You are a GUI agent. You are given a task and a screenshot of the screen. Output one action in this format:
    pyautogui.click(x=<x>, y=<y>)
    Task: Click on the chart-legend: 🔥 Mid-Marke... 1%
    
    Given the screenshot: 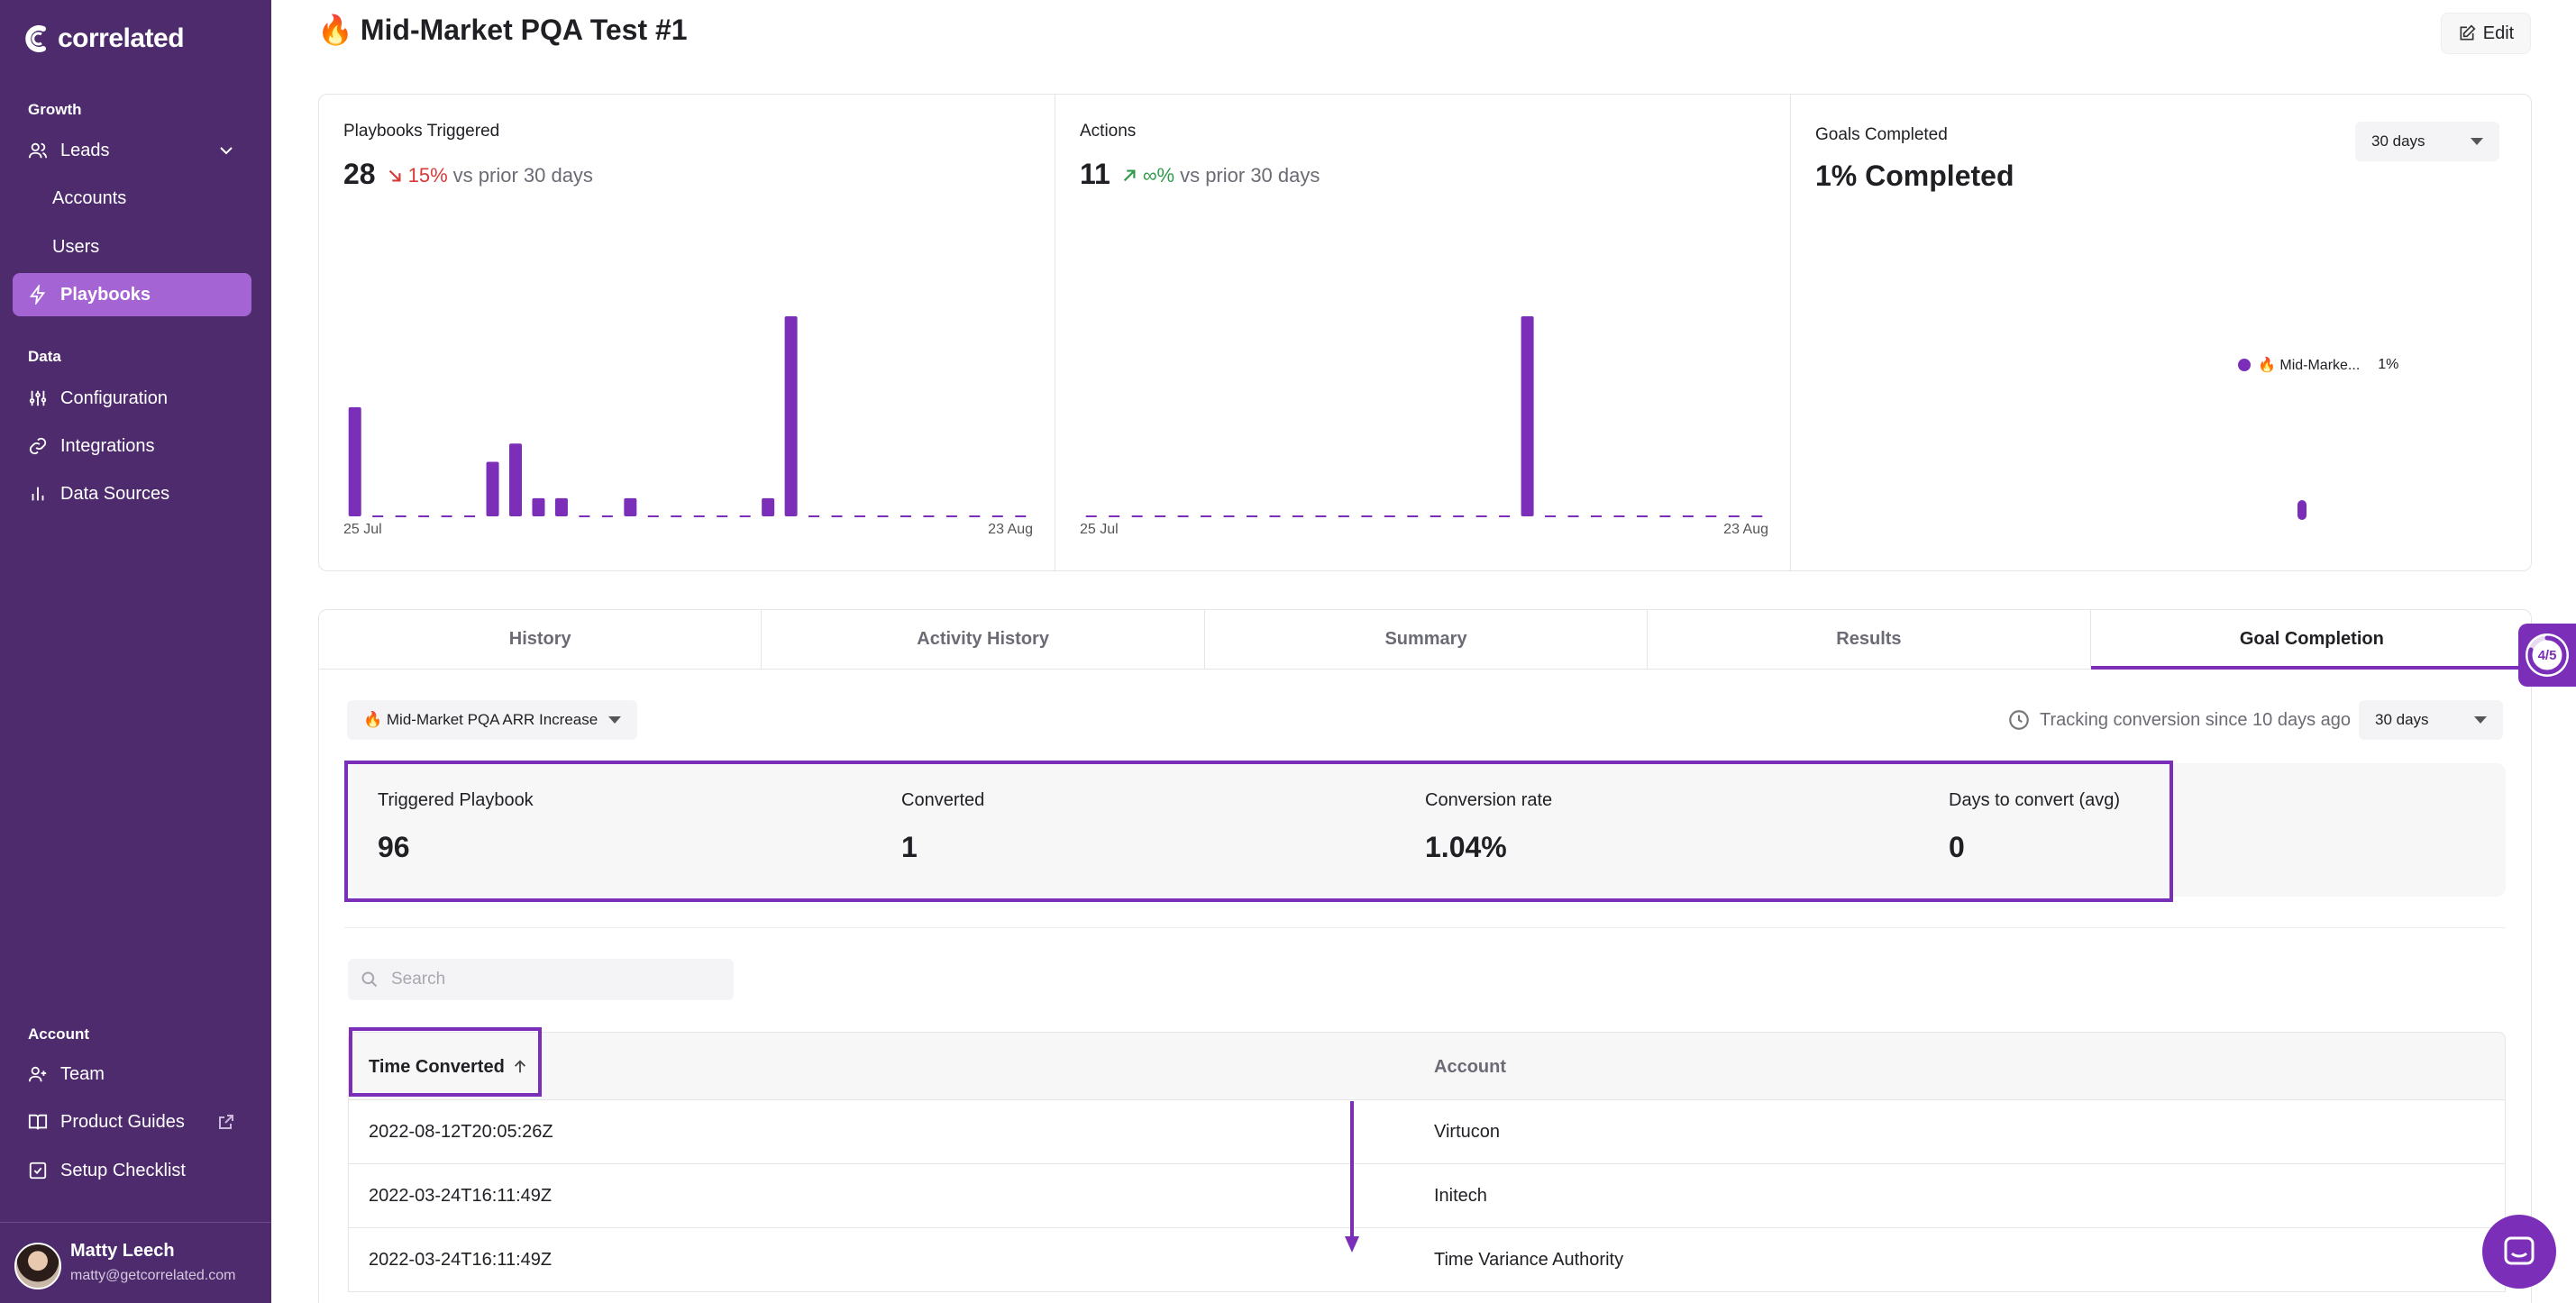 What is the action you would take?
    pyautogui.click(x=2318, y=365)
    